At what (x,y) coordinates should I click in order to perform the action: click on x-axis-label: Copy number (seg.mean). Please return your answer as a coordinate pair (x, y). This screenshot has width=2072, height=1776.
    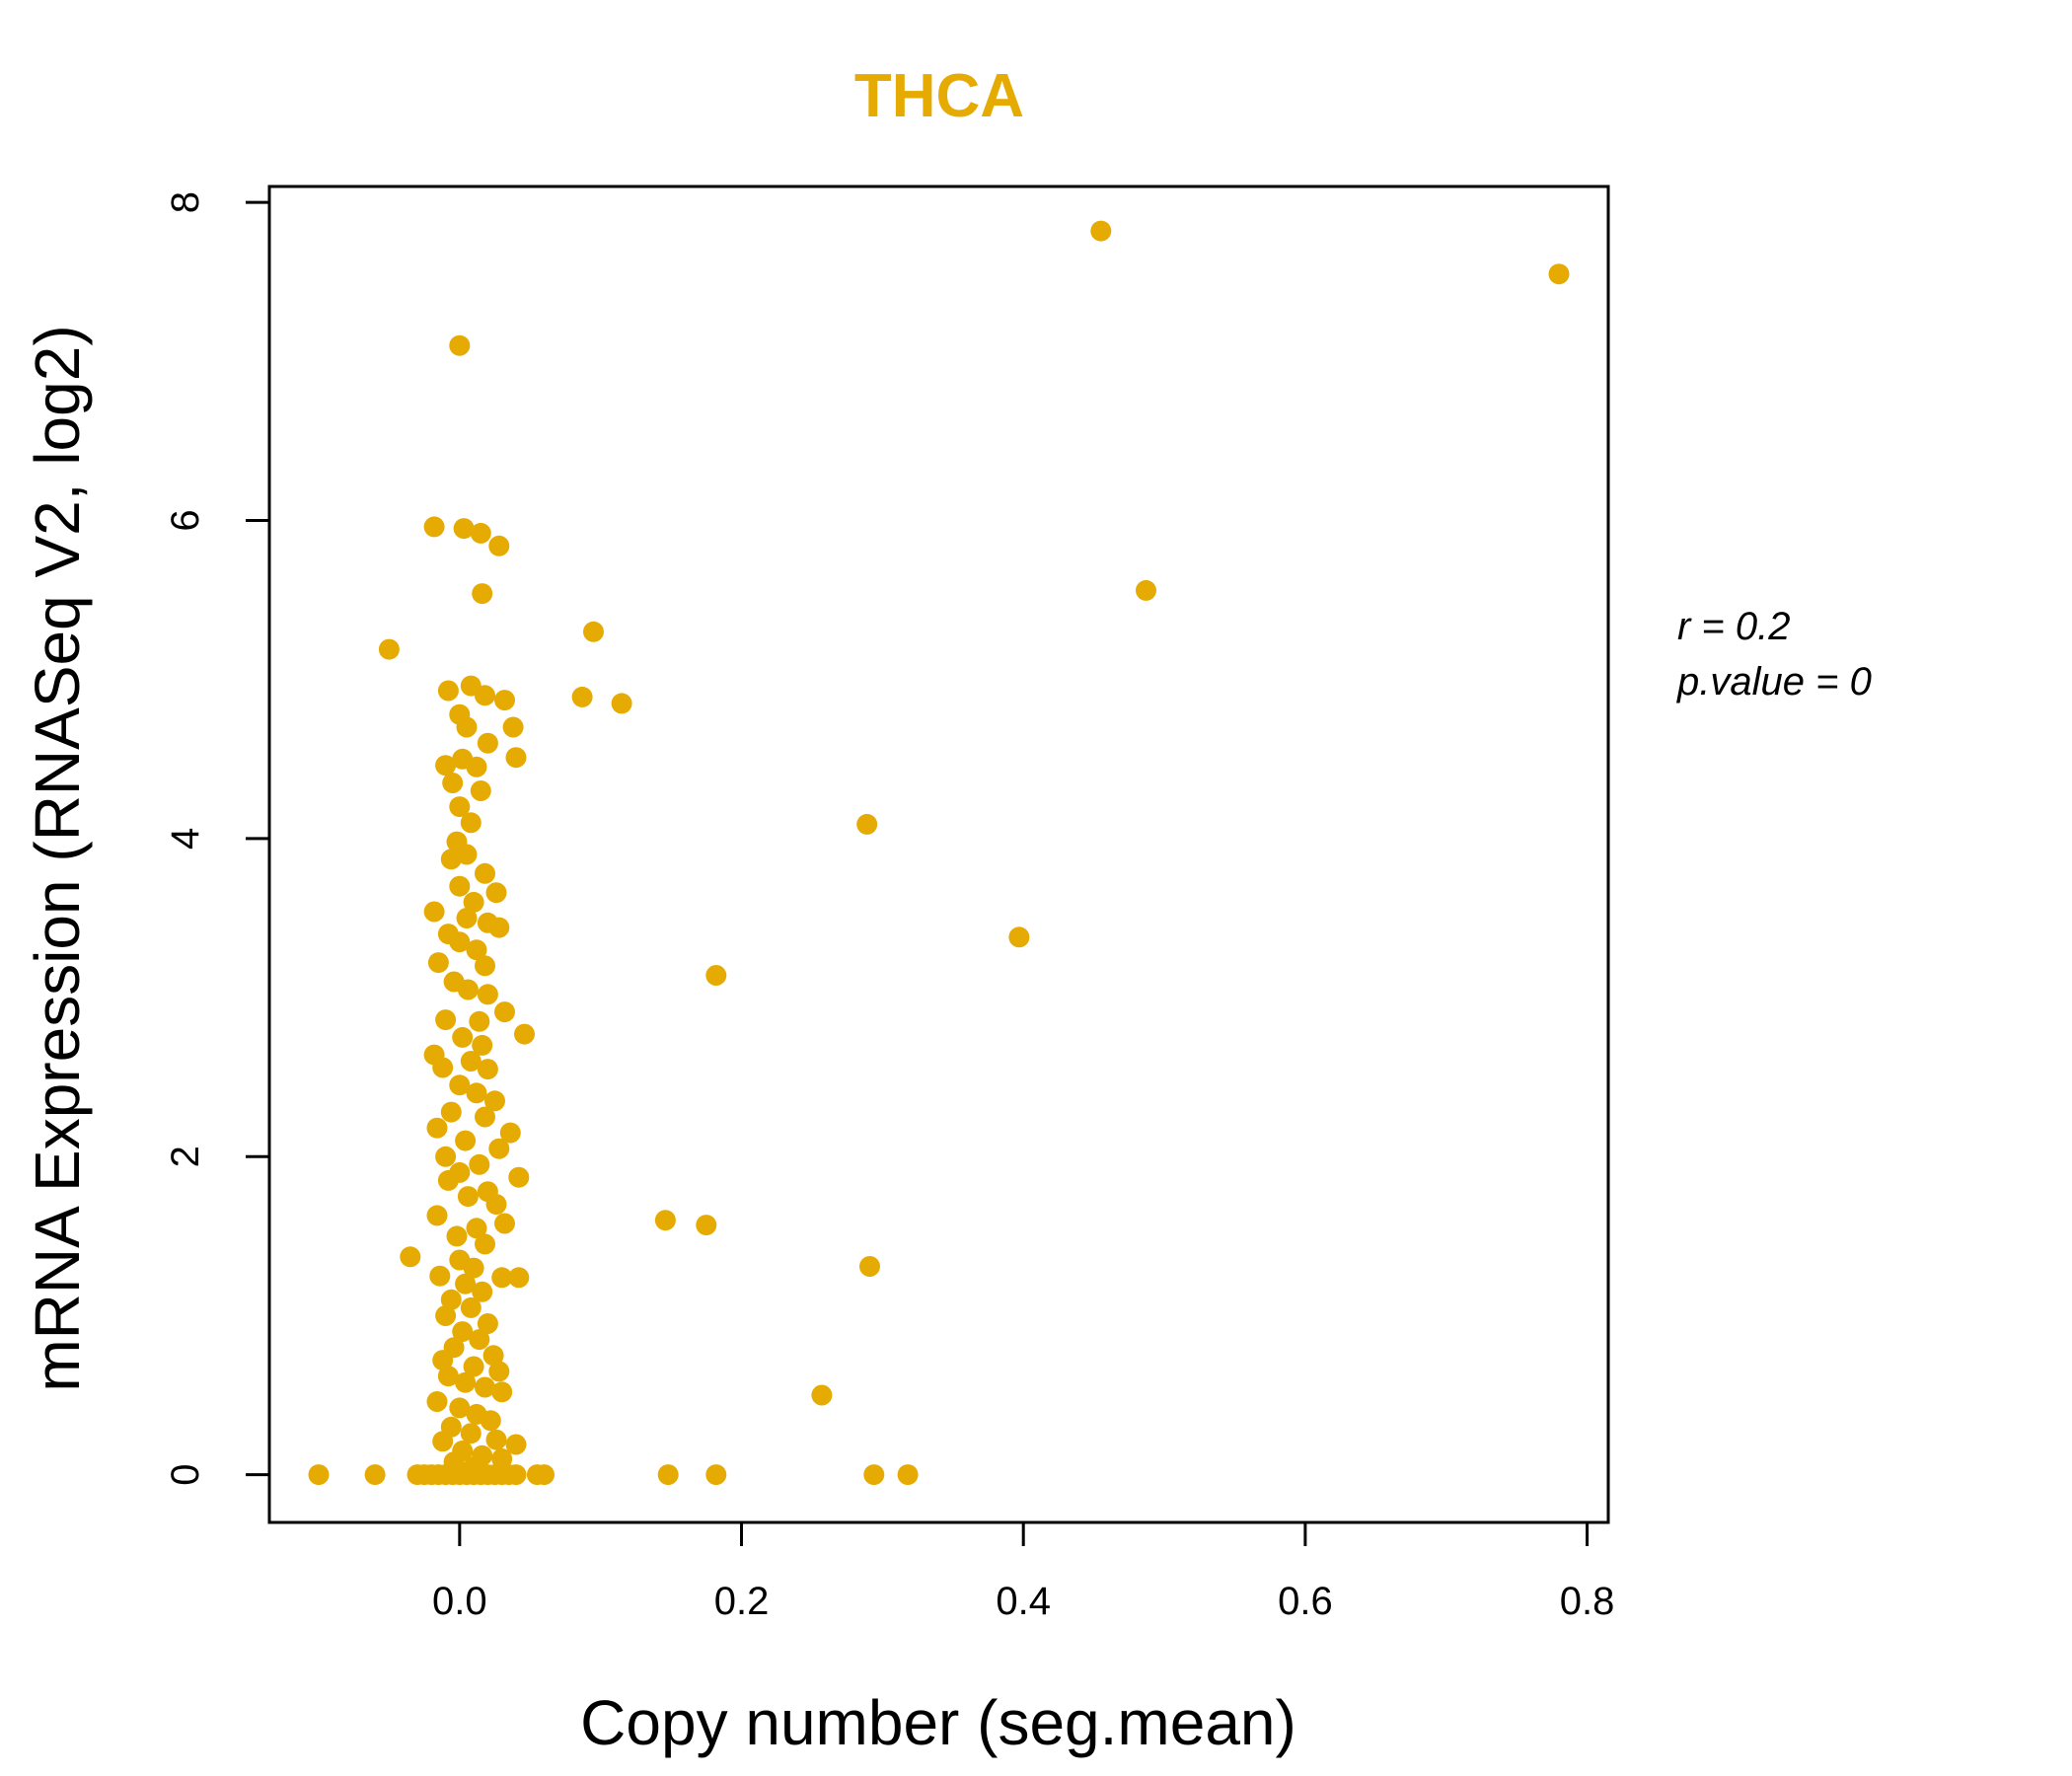
    Looking at the image, I should click on (938, 1722).